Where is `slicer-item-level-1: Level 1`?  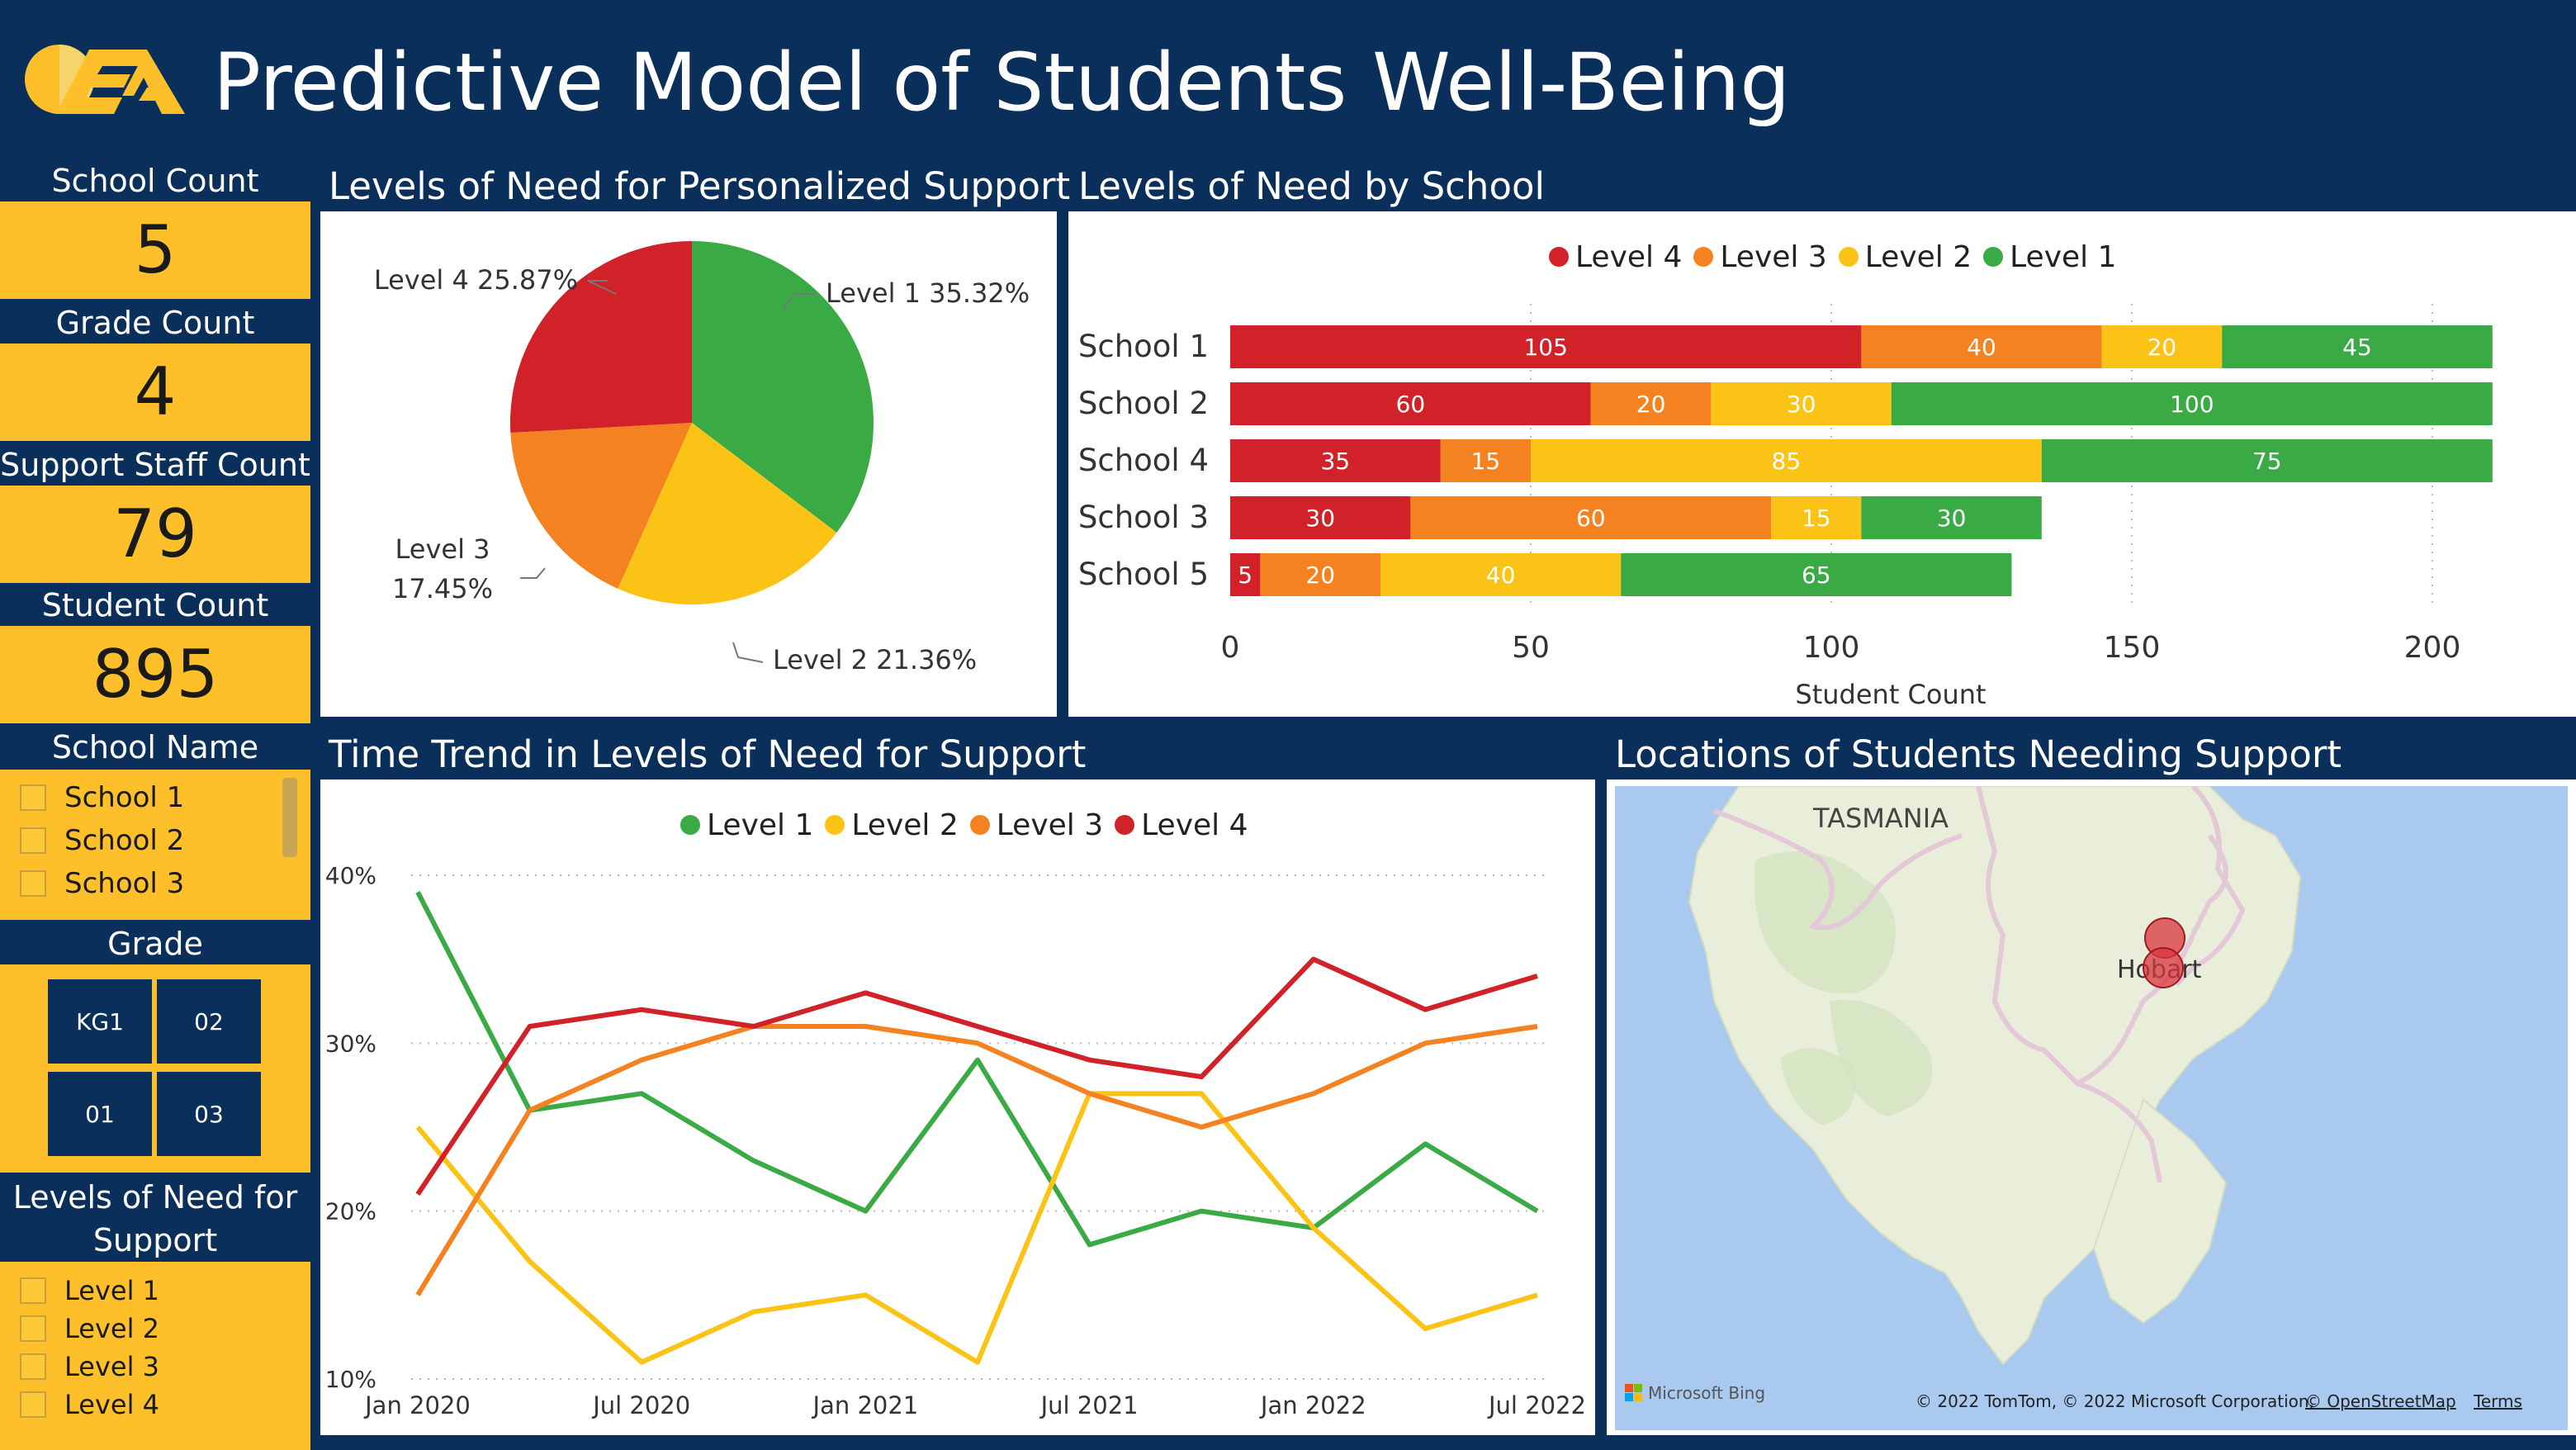
slicer-item-level-1: Level 1 is located at coordinates (89, 1291).